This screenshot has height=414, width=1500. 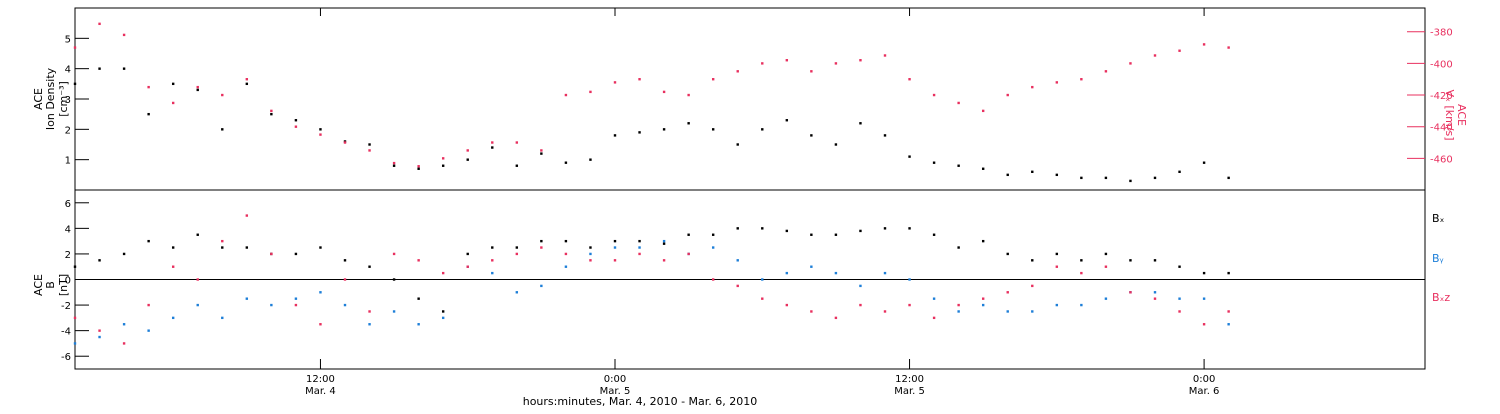 I want to click on field-tick-label: -6, so click(x=66, y=357).